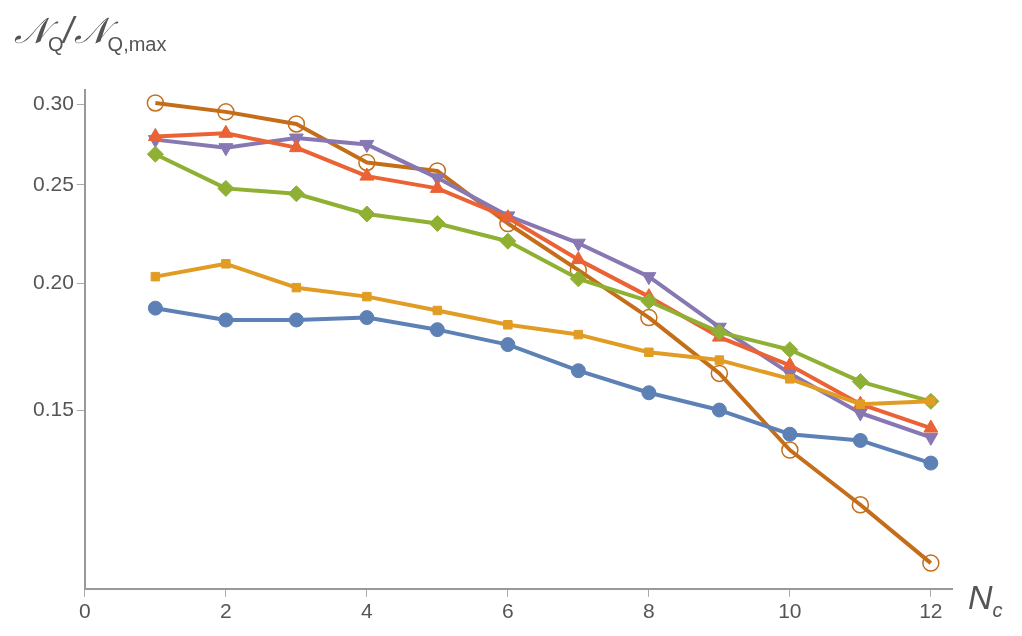 The height and width of the screenshot is (636, 1022). I want to click on x-tick-label: 6, so click(508, 611).